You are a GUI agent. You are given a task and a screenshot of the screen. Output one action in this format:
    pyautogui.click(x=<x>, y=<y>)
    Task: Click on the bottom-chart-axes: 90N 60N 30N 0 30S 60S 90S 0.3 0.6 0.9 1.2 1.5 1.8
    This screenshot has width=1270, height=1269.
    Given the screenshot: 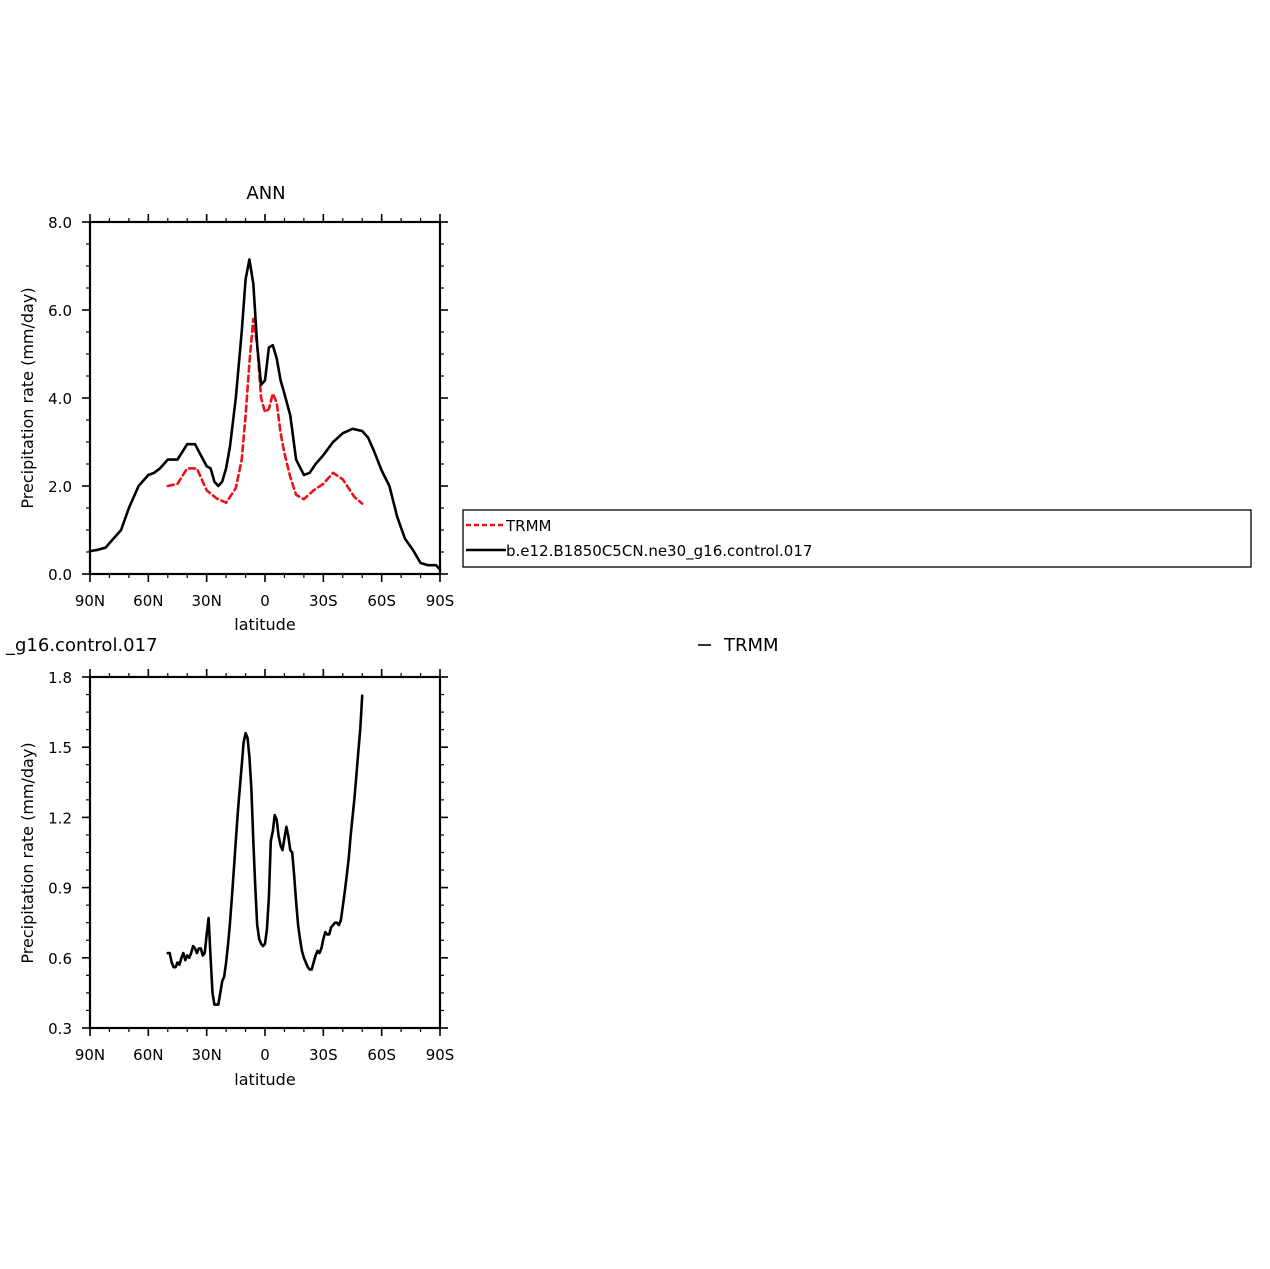 What is the action you would take?
    pyautogui.click(x=251, y=866)
    